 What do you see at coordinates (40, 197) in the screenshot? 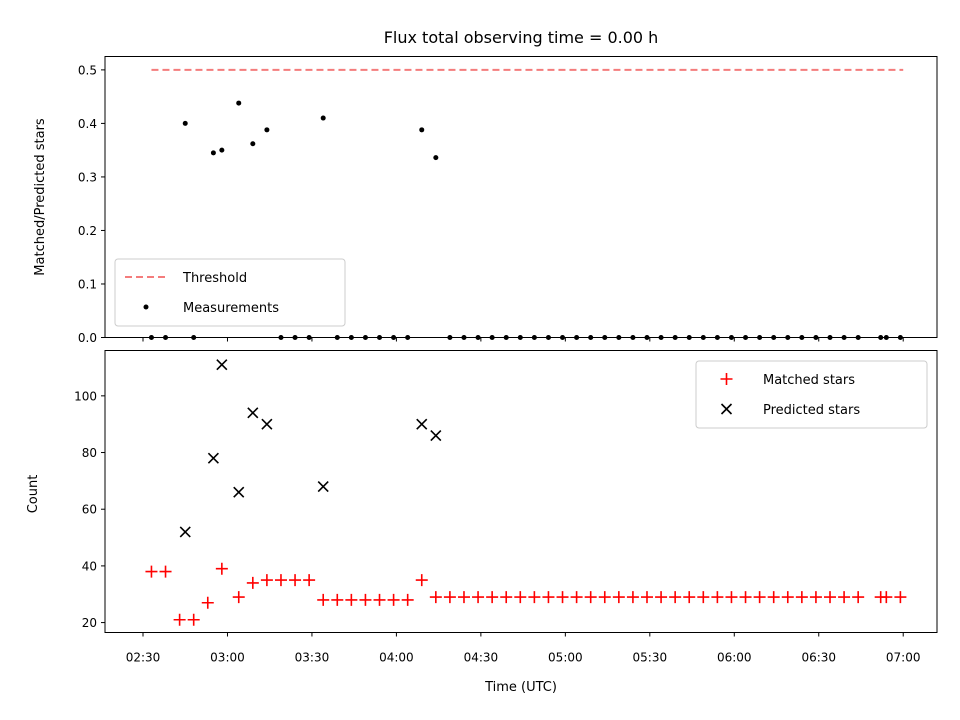
I see `top-y-axis-label: Matched/Predicted stars` at bounding box center [40, 197].